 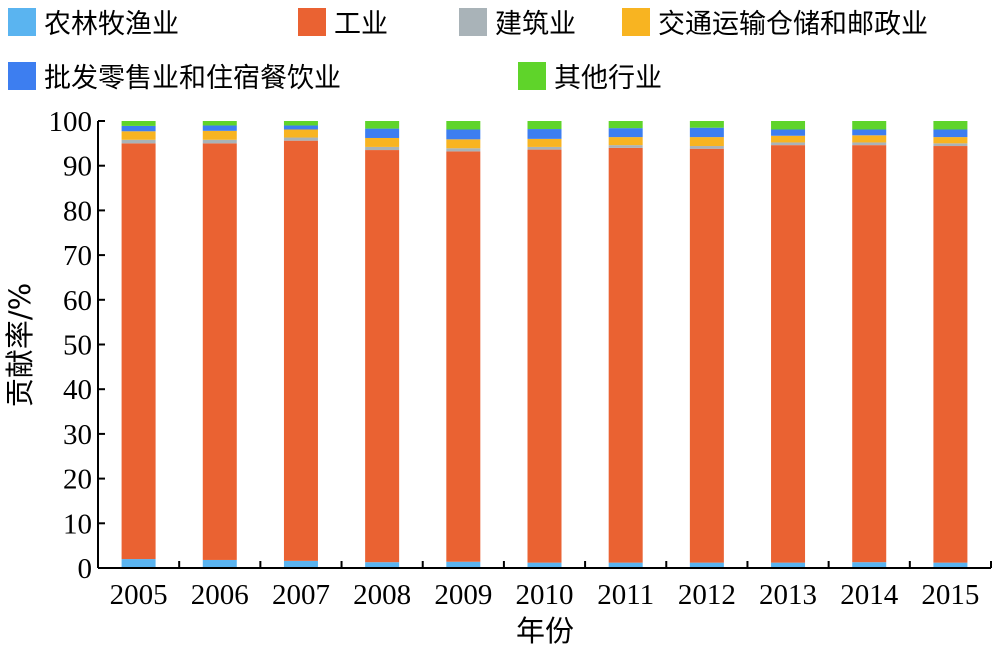 What do you see at coordinates (77, 524) in the screenshot?
I see `y-tick-label: 10` at bounding box center [77, 524].